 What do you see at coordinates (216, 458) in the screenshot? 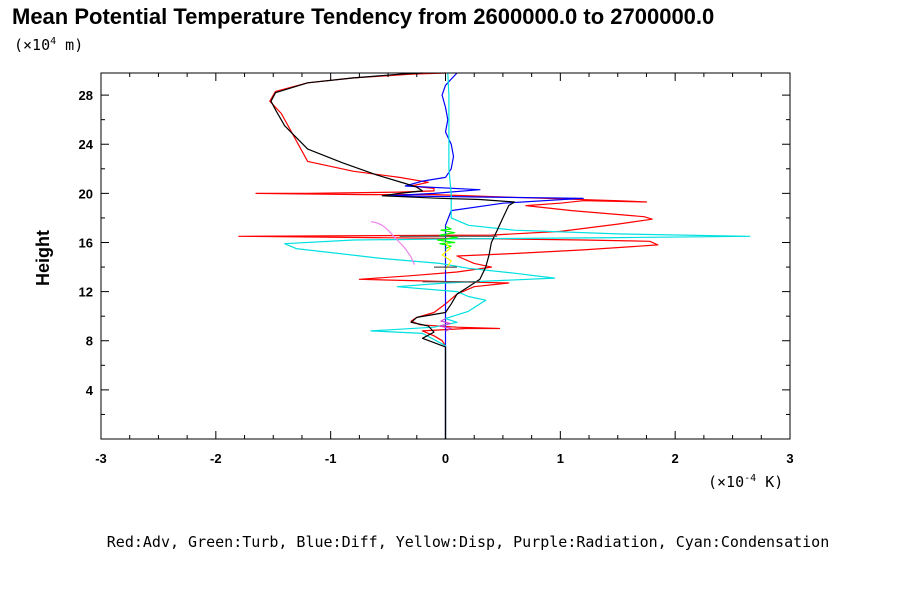
I see `x-tick-label: -2` at bounding box center [216, 458].